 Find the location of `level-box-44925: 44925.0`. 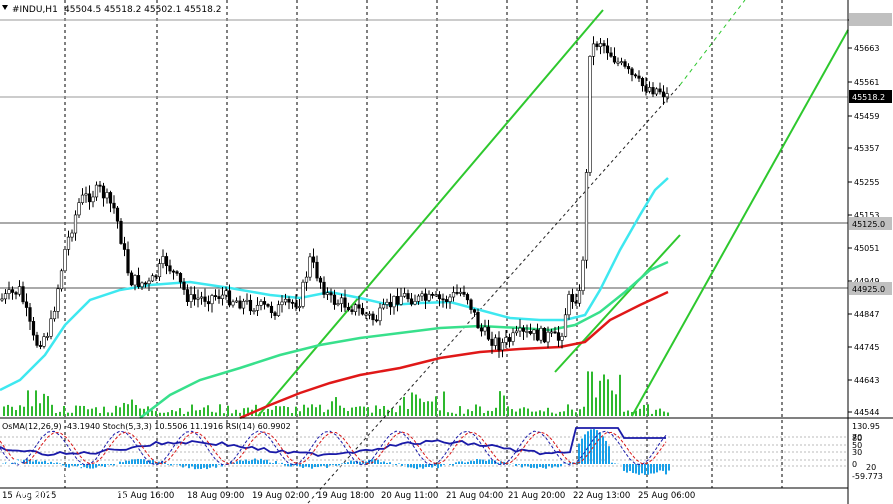

level-box-44925: 44925.0 is located at coordinates (870, 288).